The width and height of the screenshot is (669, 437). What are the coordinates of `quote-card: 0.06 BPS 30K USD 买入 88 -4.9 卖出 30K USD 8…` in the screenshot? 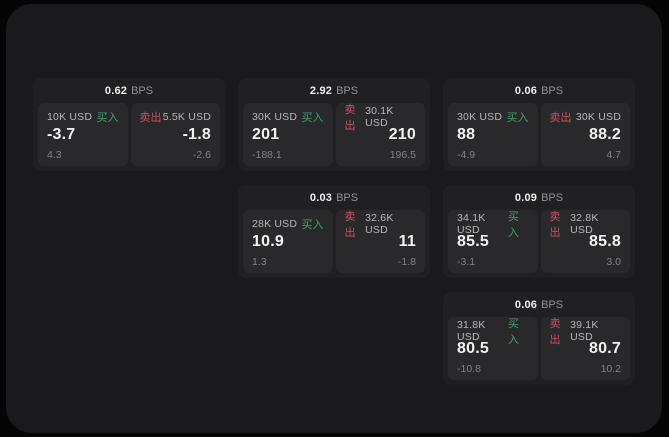 It's located at (539, 124).